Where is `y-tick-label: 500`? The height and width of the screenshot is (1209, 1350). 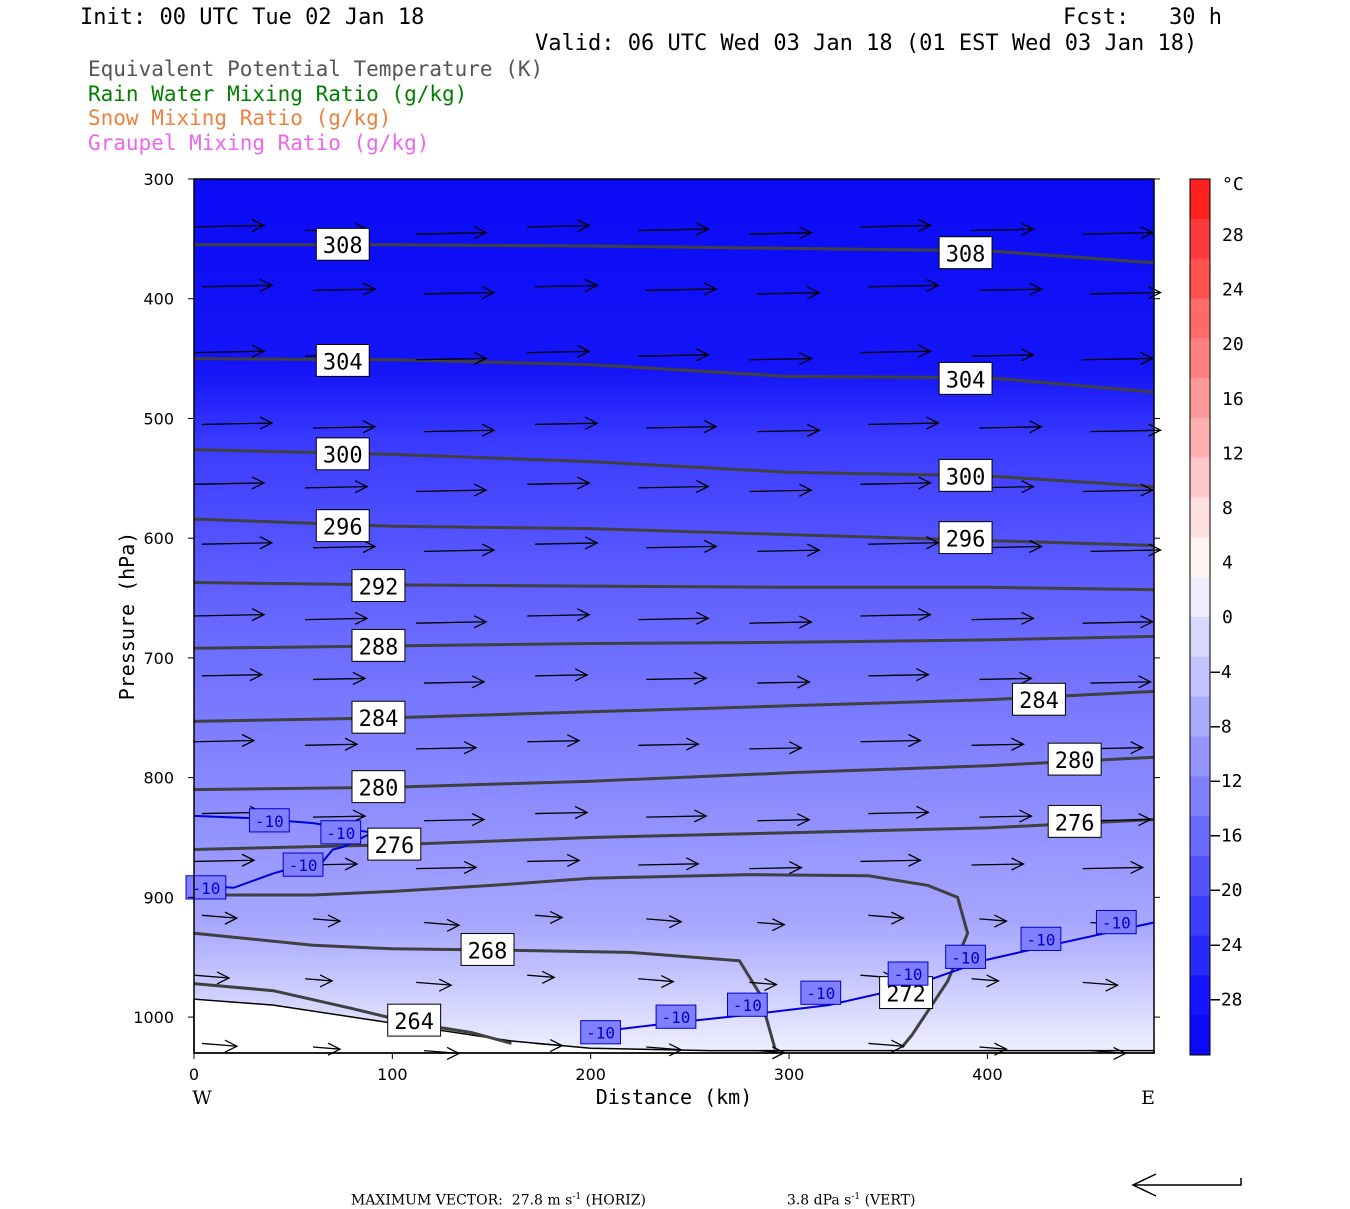
y-tick-label: 500 is located at coordinates (158, 418).